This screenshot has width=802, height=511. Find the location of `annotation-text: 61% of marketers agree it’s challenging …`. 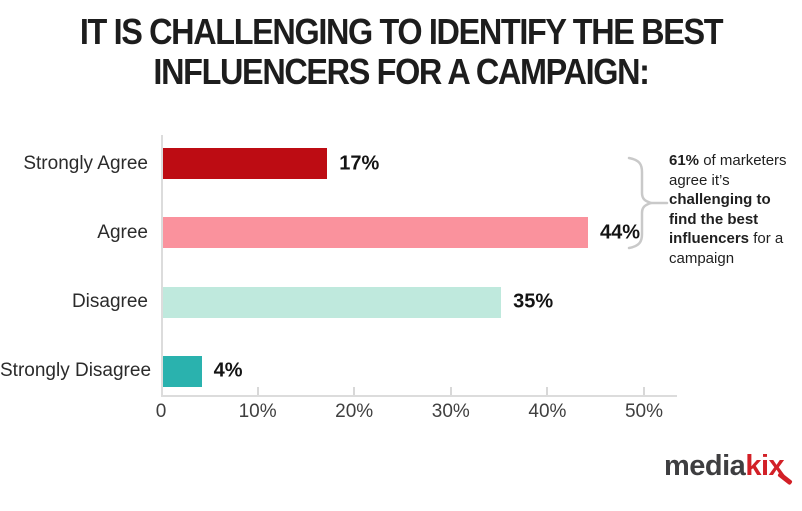

annotation-text: 61% of marketers agree it’s challenging … is located at coordinates (731, 209).